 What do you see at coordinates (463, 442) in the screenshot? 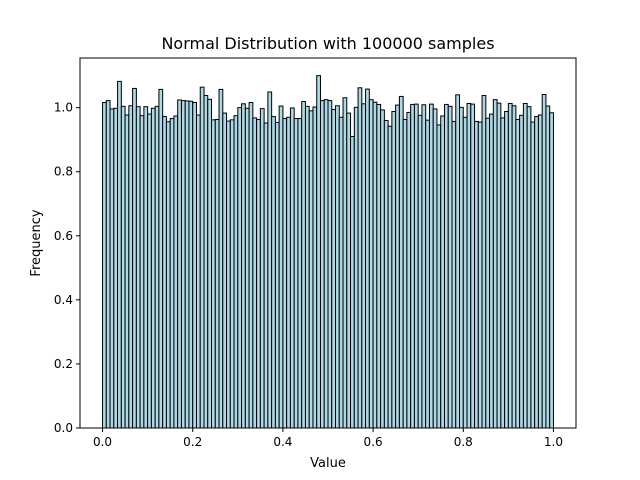
I see `x-tick-label: 0.8` at bounding box center [463, 442].